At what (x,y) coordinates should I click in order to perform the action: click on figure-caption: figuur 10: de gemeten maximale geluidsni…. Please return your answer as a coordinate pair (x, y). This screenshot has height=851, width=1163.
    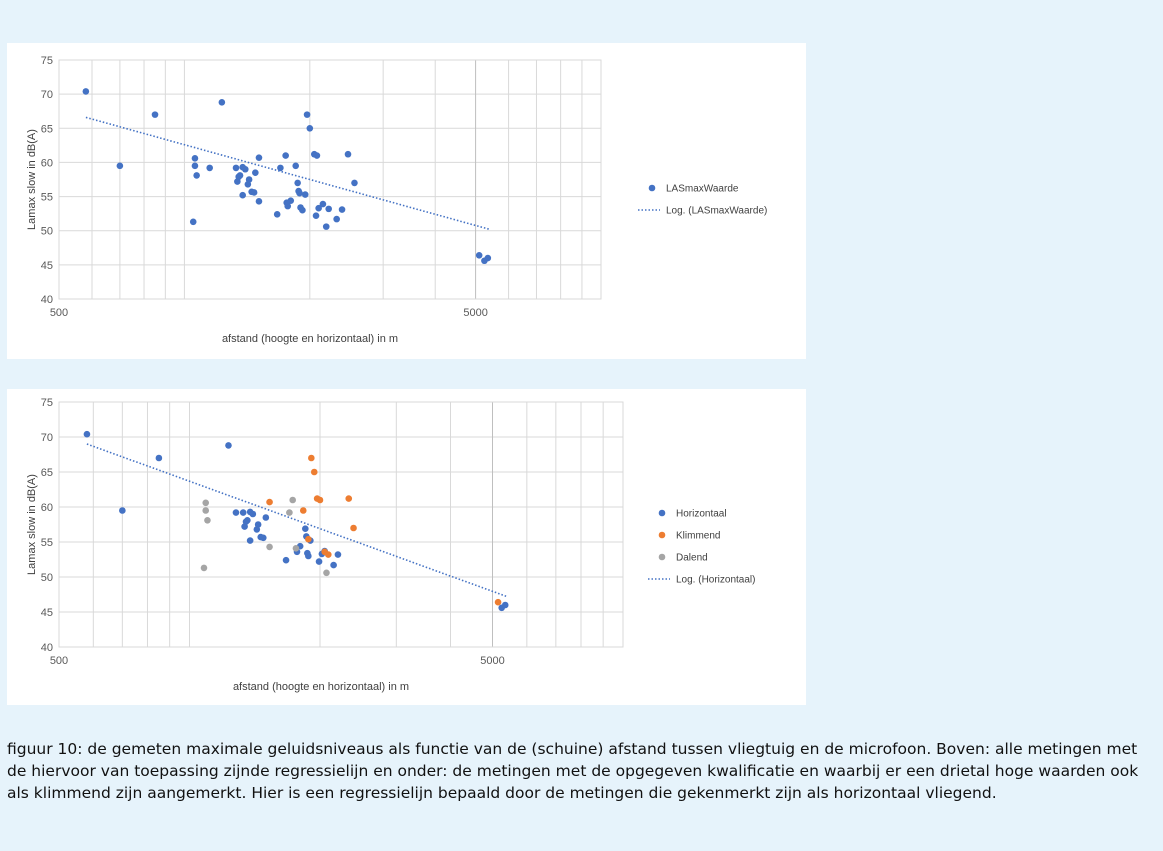
    Looking at the image, I should click on (573, 771).